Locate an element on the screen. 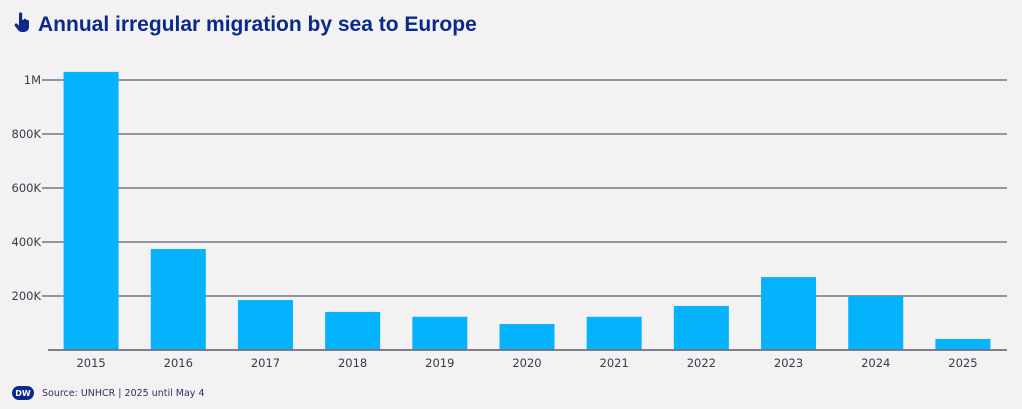  y-tick-label: 600K is located at coordinates (27, 188).